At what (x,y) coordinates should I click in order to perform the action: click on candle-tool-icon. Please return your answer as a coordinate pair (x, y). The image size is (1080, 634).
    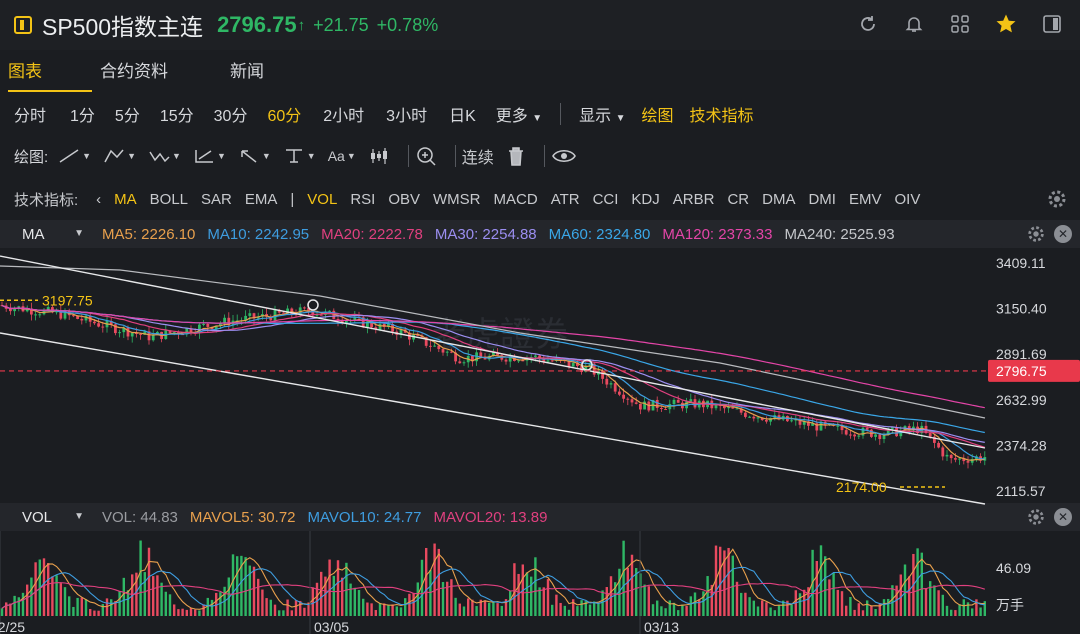
    Looking at the image, I should click on (379, 156).